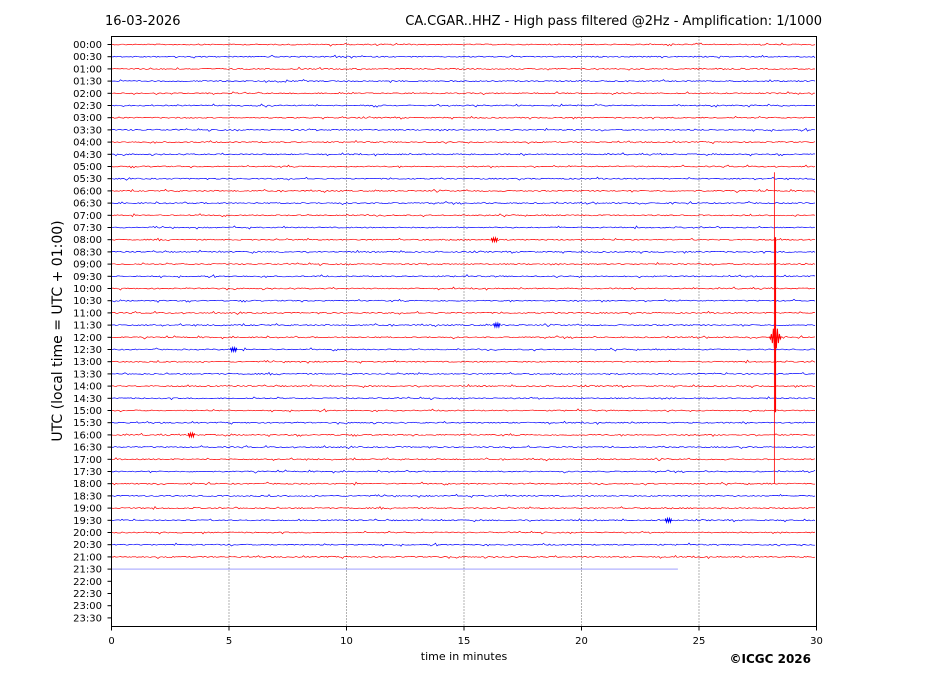 Image resolution: width=927 pixels, height=700 pixels. Describe the element at coordinates (87, 472) in the screenshot. I see `y-tick-label: 17:30` at that location.